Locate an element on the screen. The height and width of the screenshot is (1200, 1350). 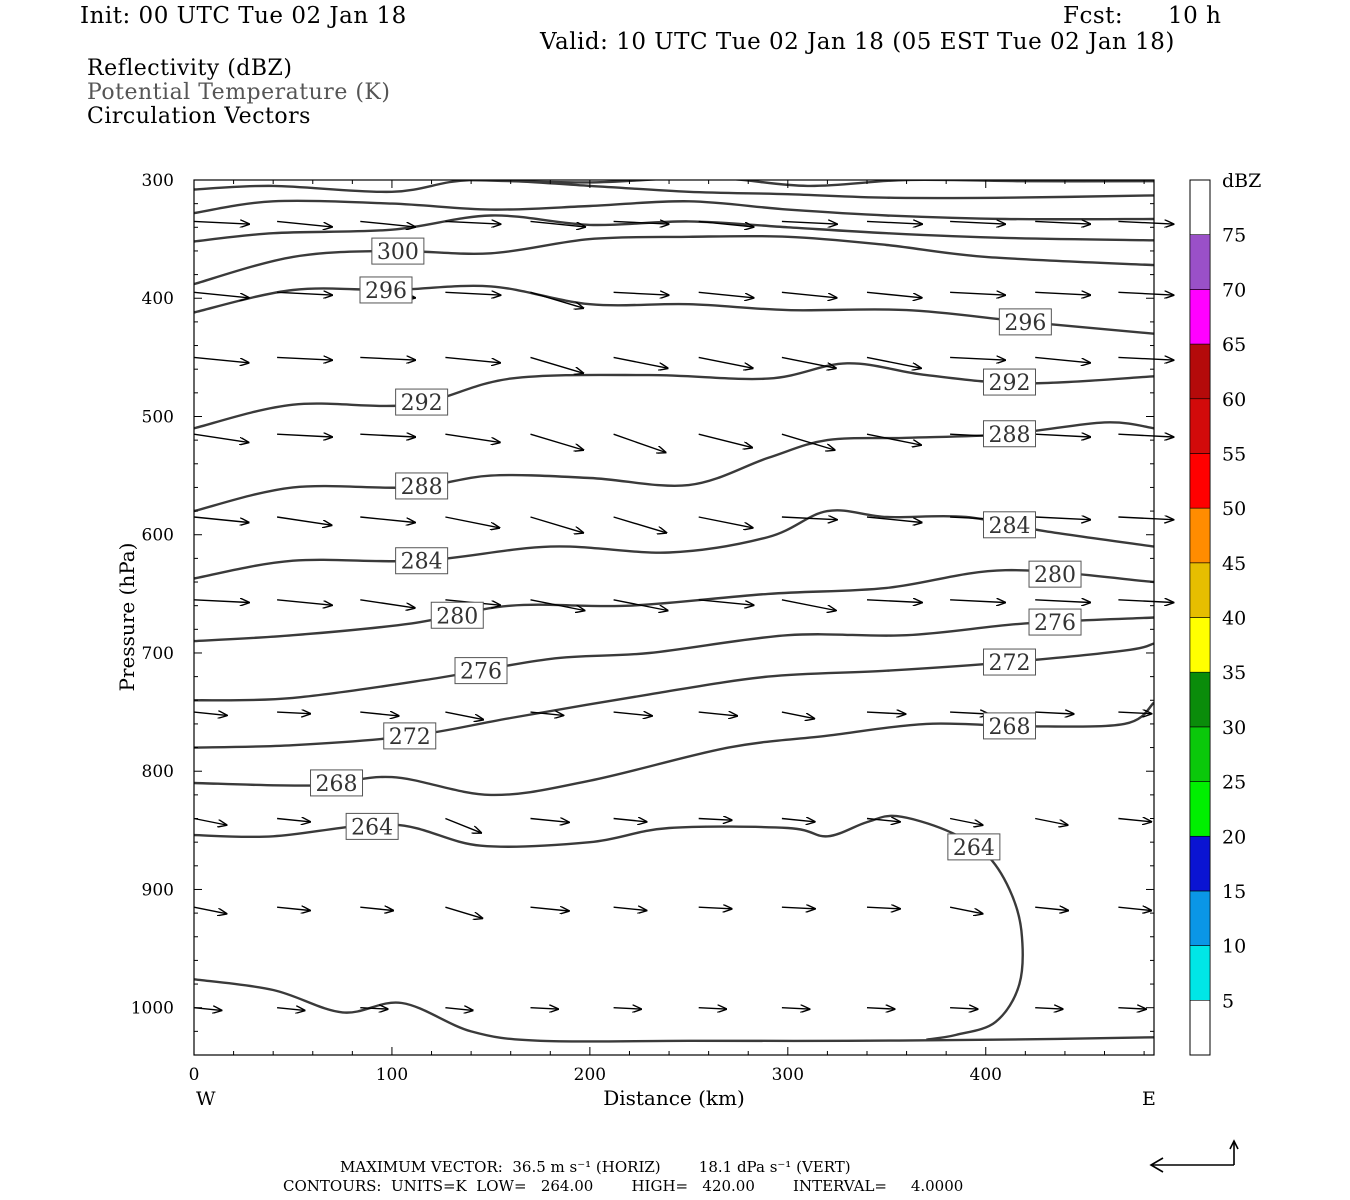
y-tick-label: 800 is located at coordinates (158, 772).